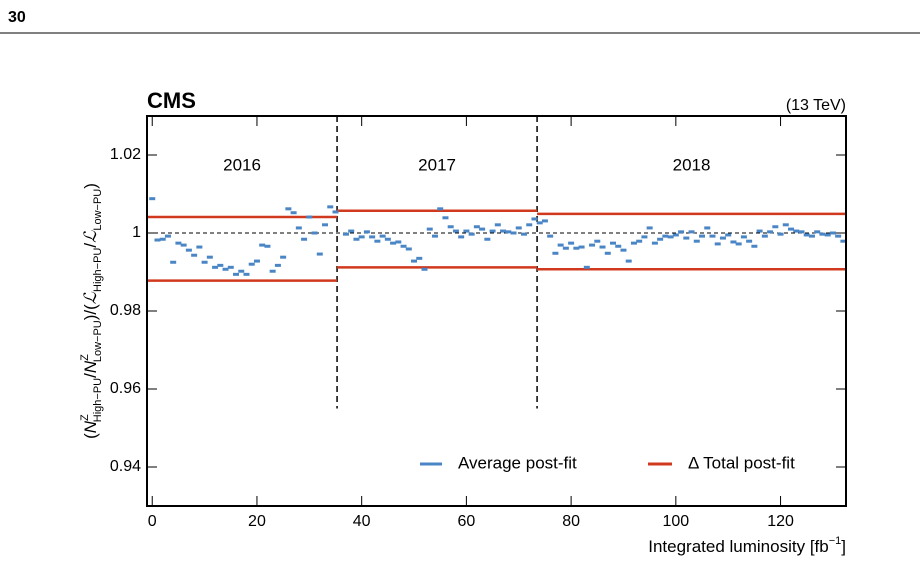  Describe the element at coordinates (90, 245) in the screenshot. I see `y-axis-label-part: /` at that location.